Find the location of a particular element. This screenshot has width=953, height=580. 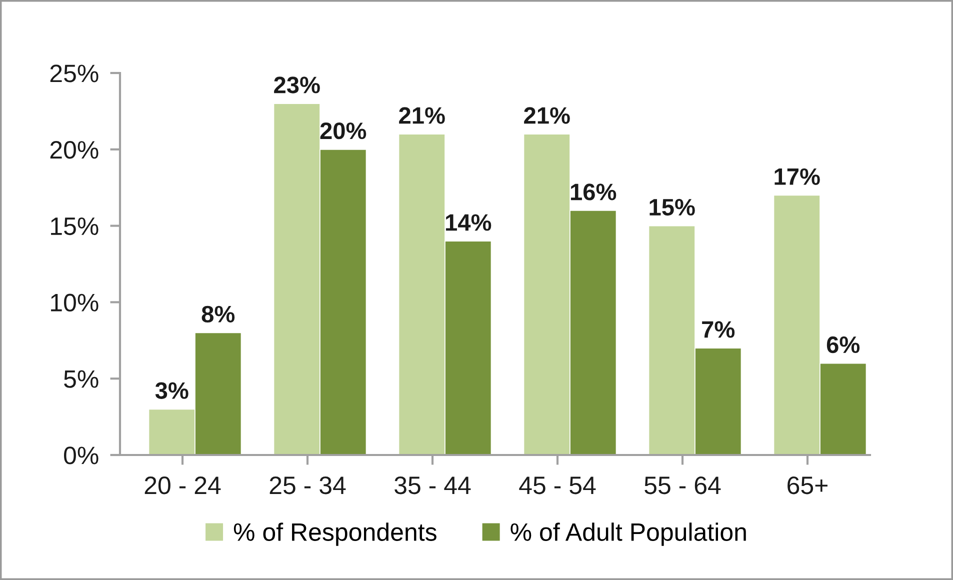

y-tick-label: 25% is located at coordinates (74, 73).